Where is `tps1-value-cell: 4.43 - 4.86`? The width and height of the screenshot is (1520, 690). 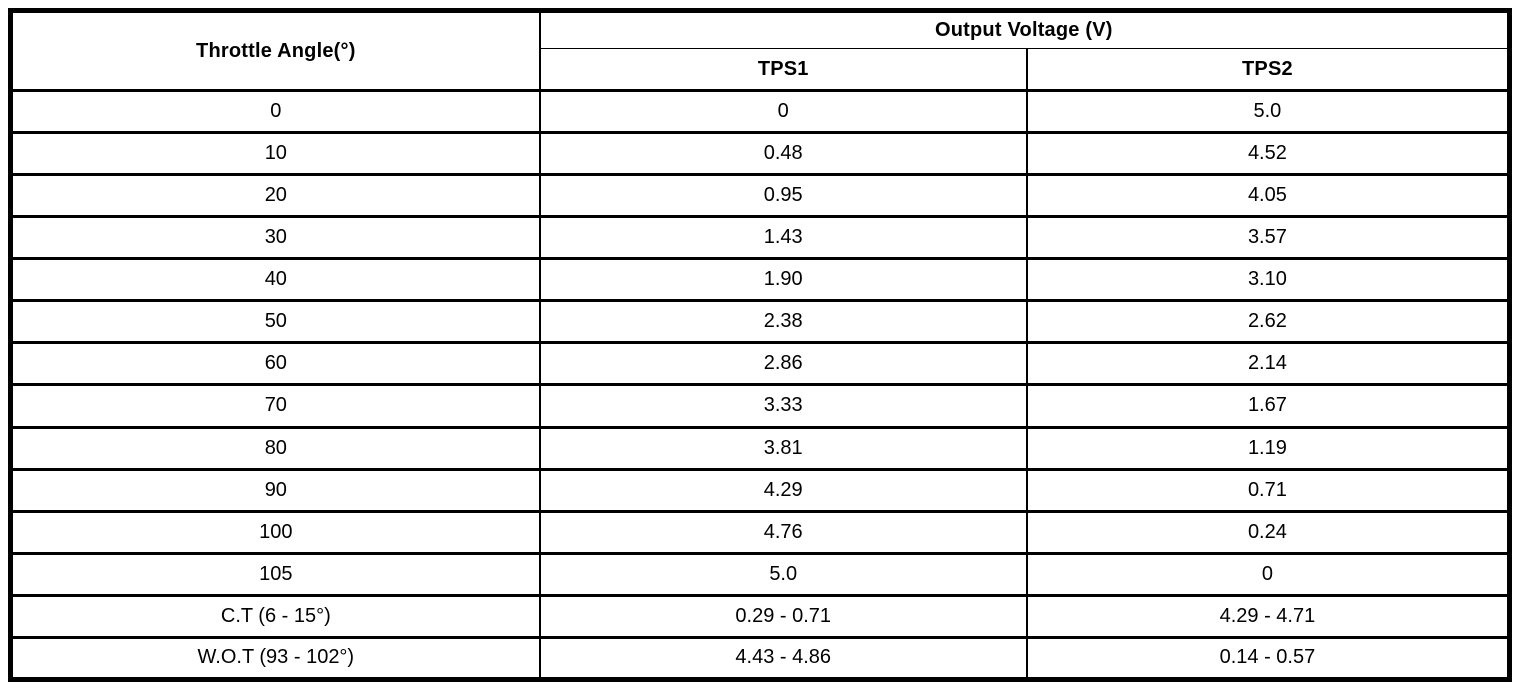
tps1-value-cell: 4.43 - 4.86 is located at coordinates (783, 657).